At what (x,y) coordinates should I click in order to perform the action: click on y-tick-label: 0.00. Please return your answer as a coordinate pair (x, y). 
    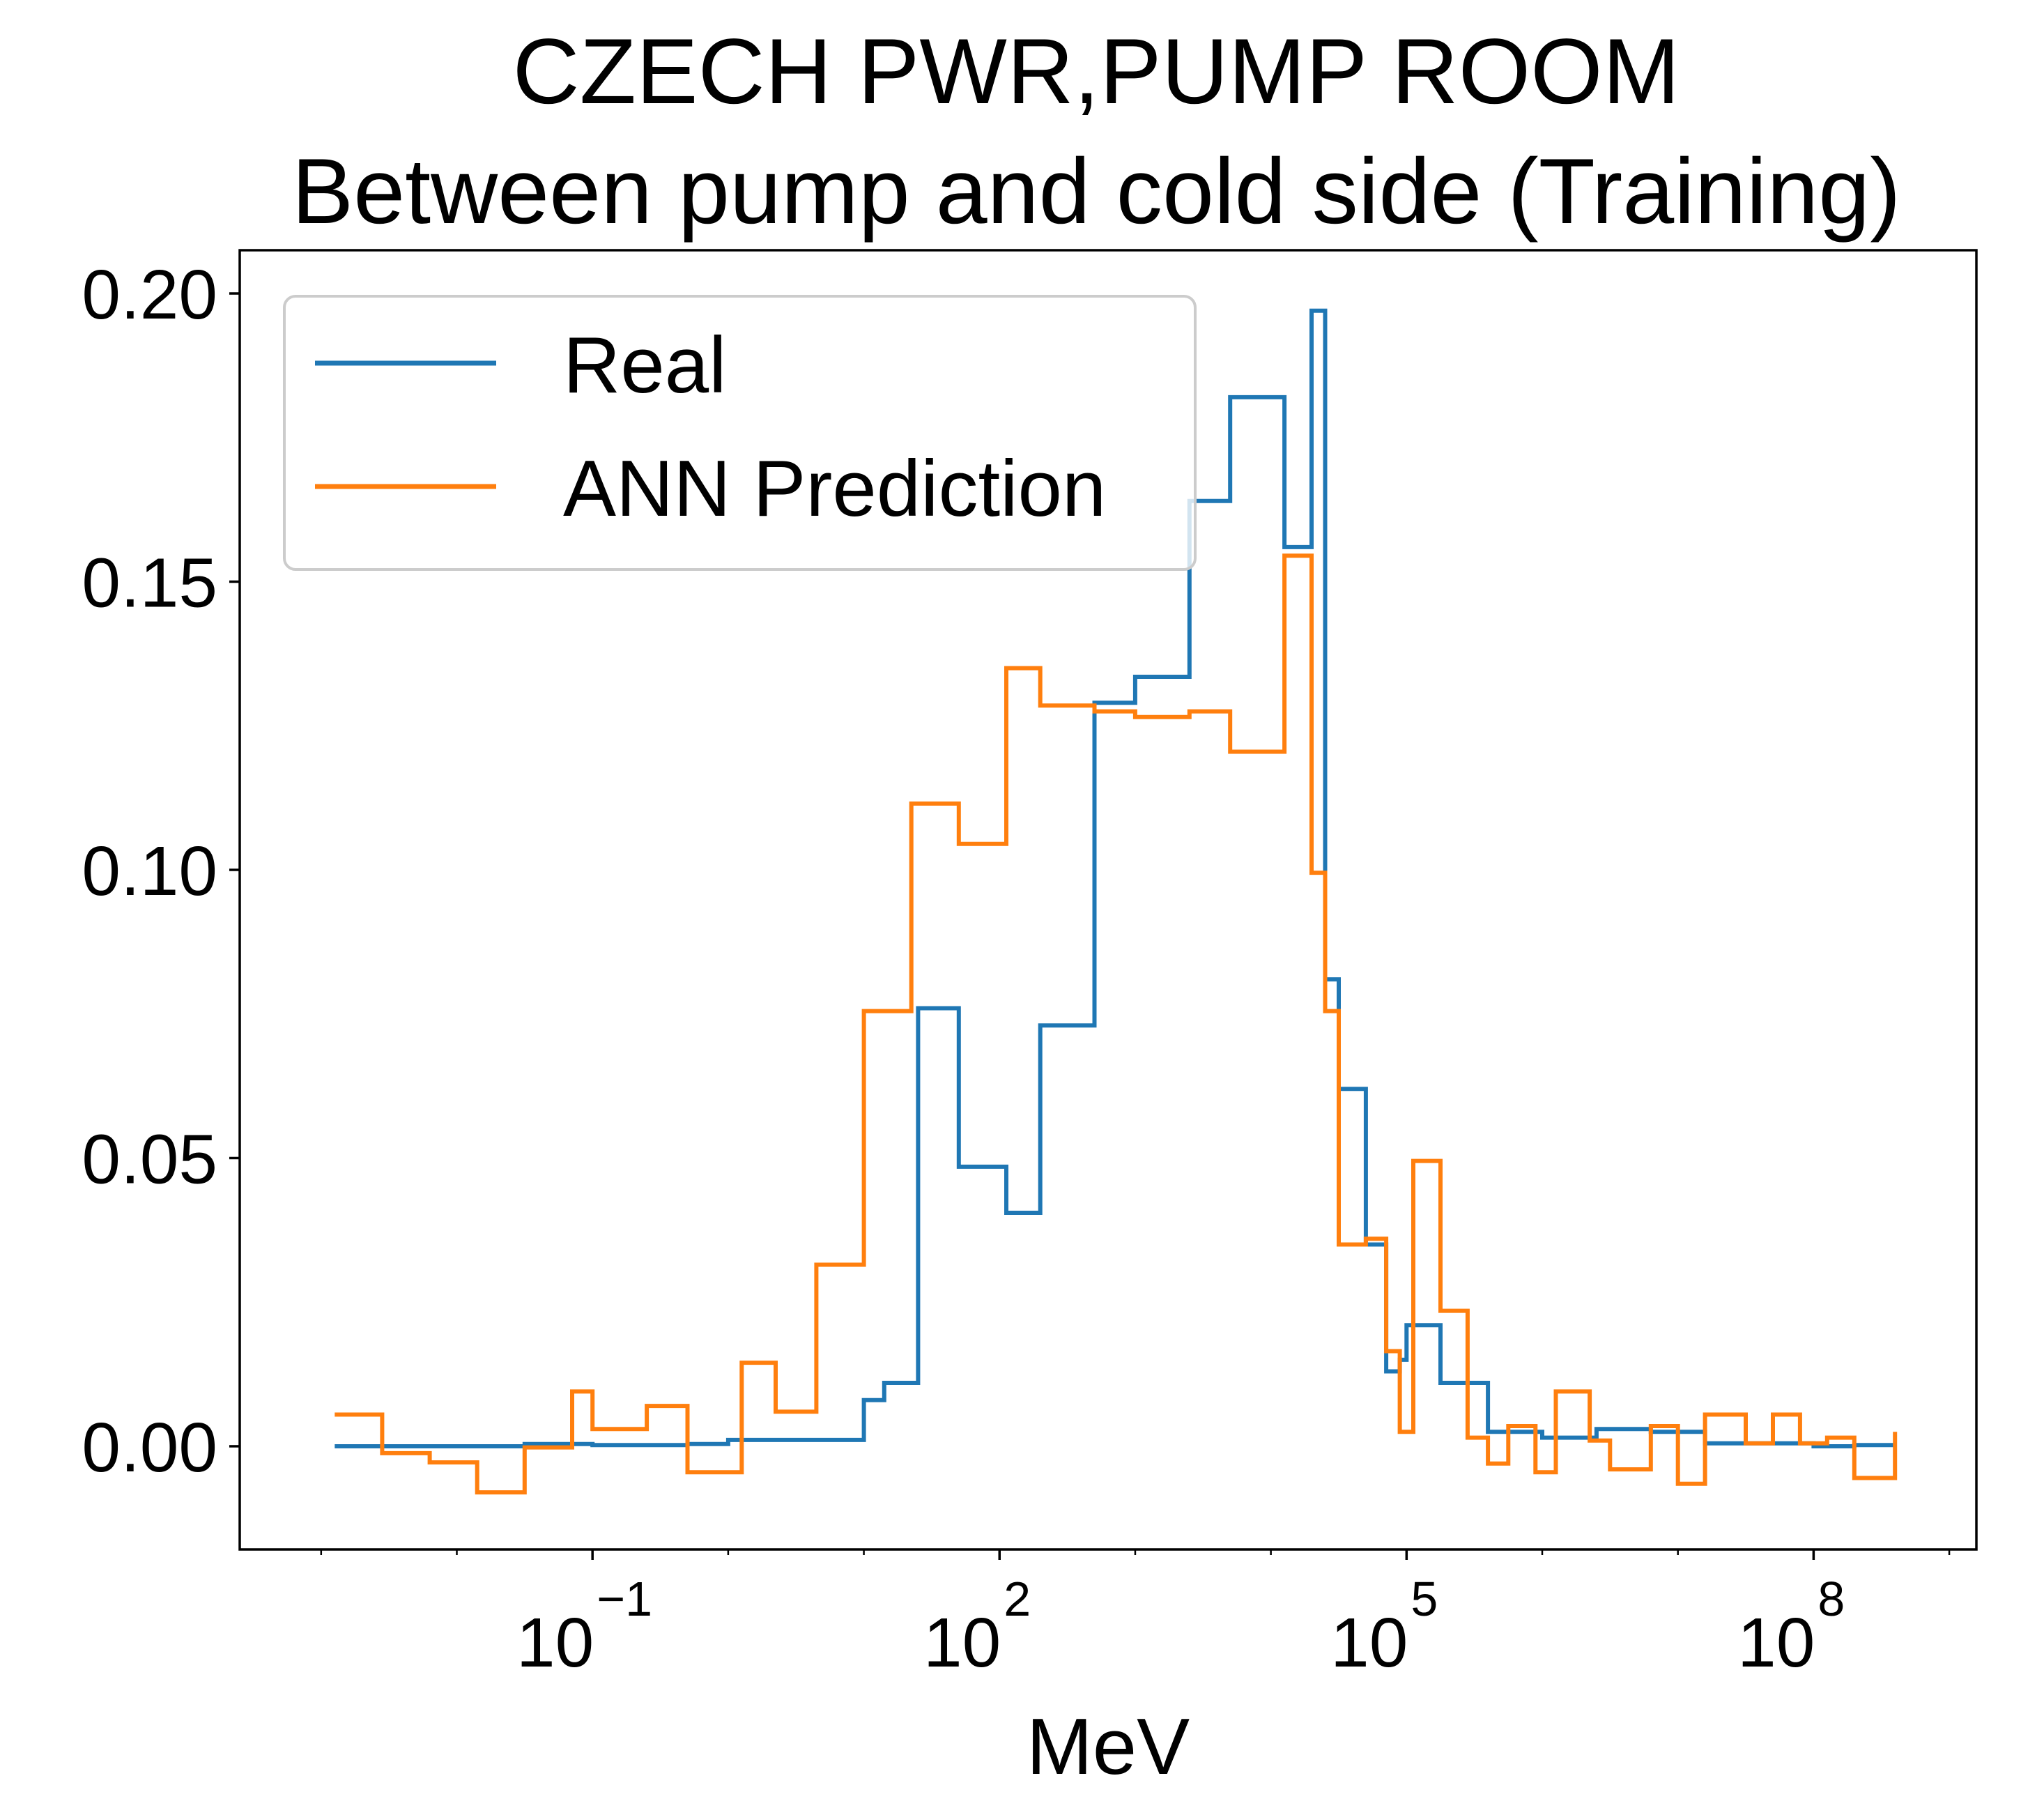
    Looking at the image, I should click on (150, 1448).